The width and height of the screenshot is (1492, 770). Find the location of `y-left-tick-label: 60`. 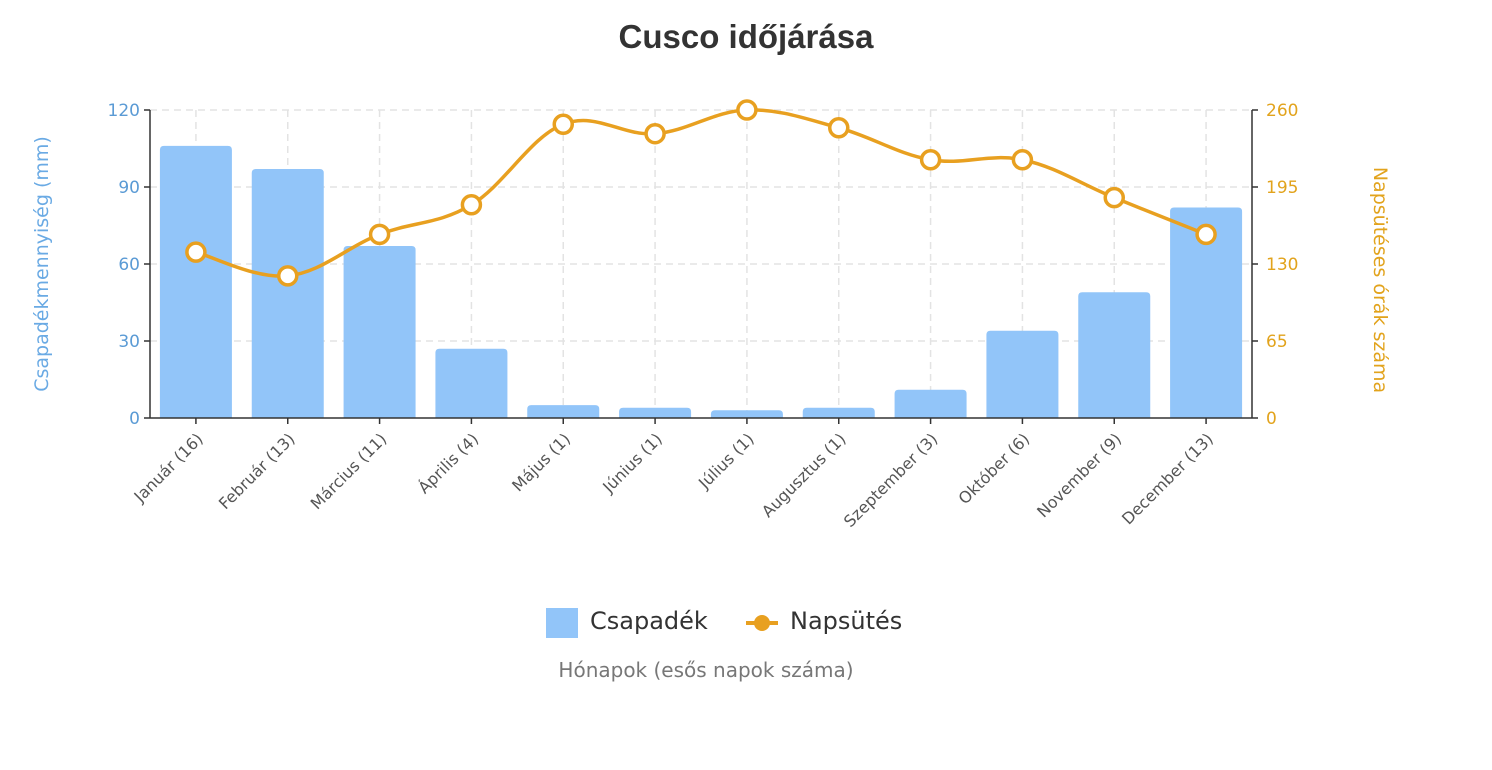

y-left-tick-label: 60 is located at coordinates (129, 265).